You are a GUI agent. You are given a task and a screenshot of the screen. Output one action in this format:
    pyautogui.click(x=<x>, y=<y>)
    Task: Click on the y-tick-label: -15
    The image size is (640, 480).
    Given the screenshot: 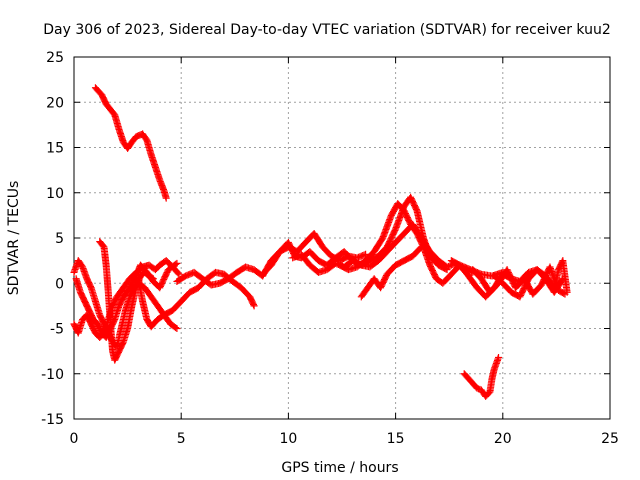 What is the action you would take?
    pyautogui.click(x=52, y=420)
    